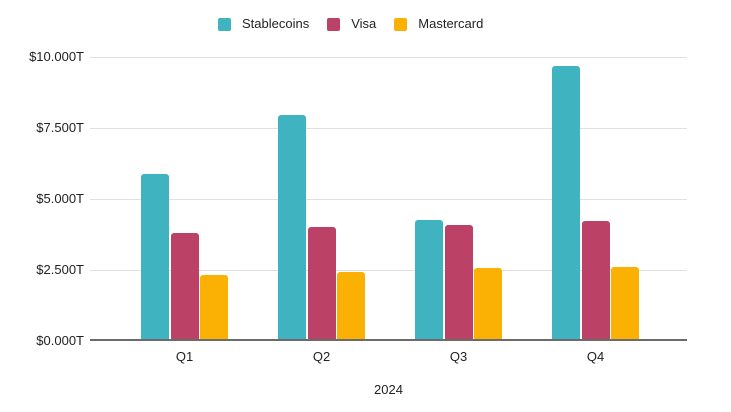  I want to click on bar-visa-q3, so click(458, 282).